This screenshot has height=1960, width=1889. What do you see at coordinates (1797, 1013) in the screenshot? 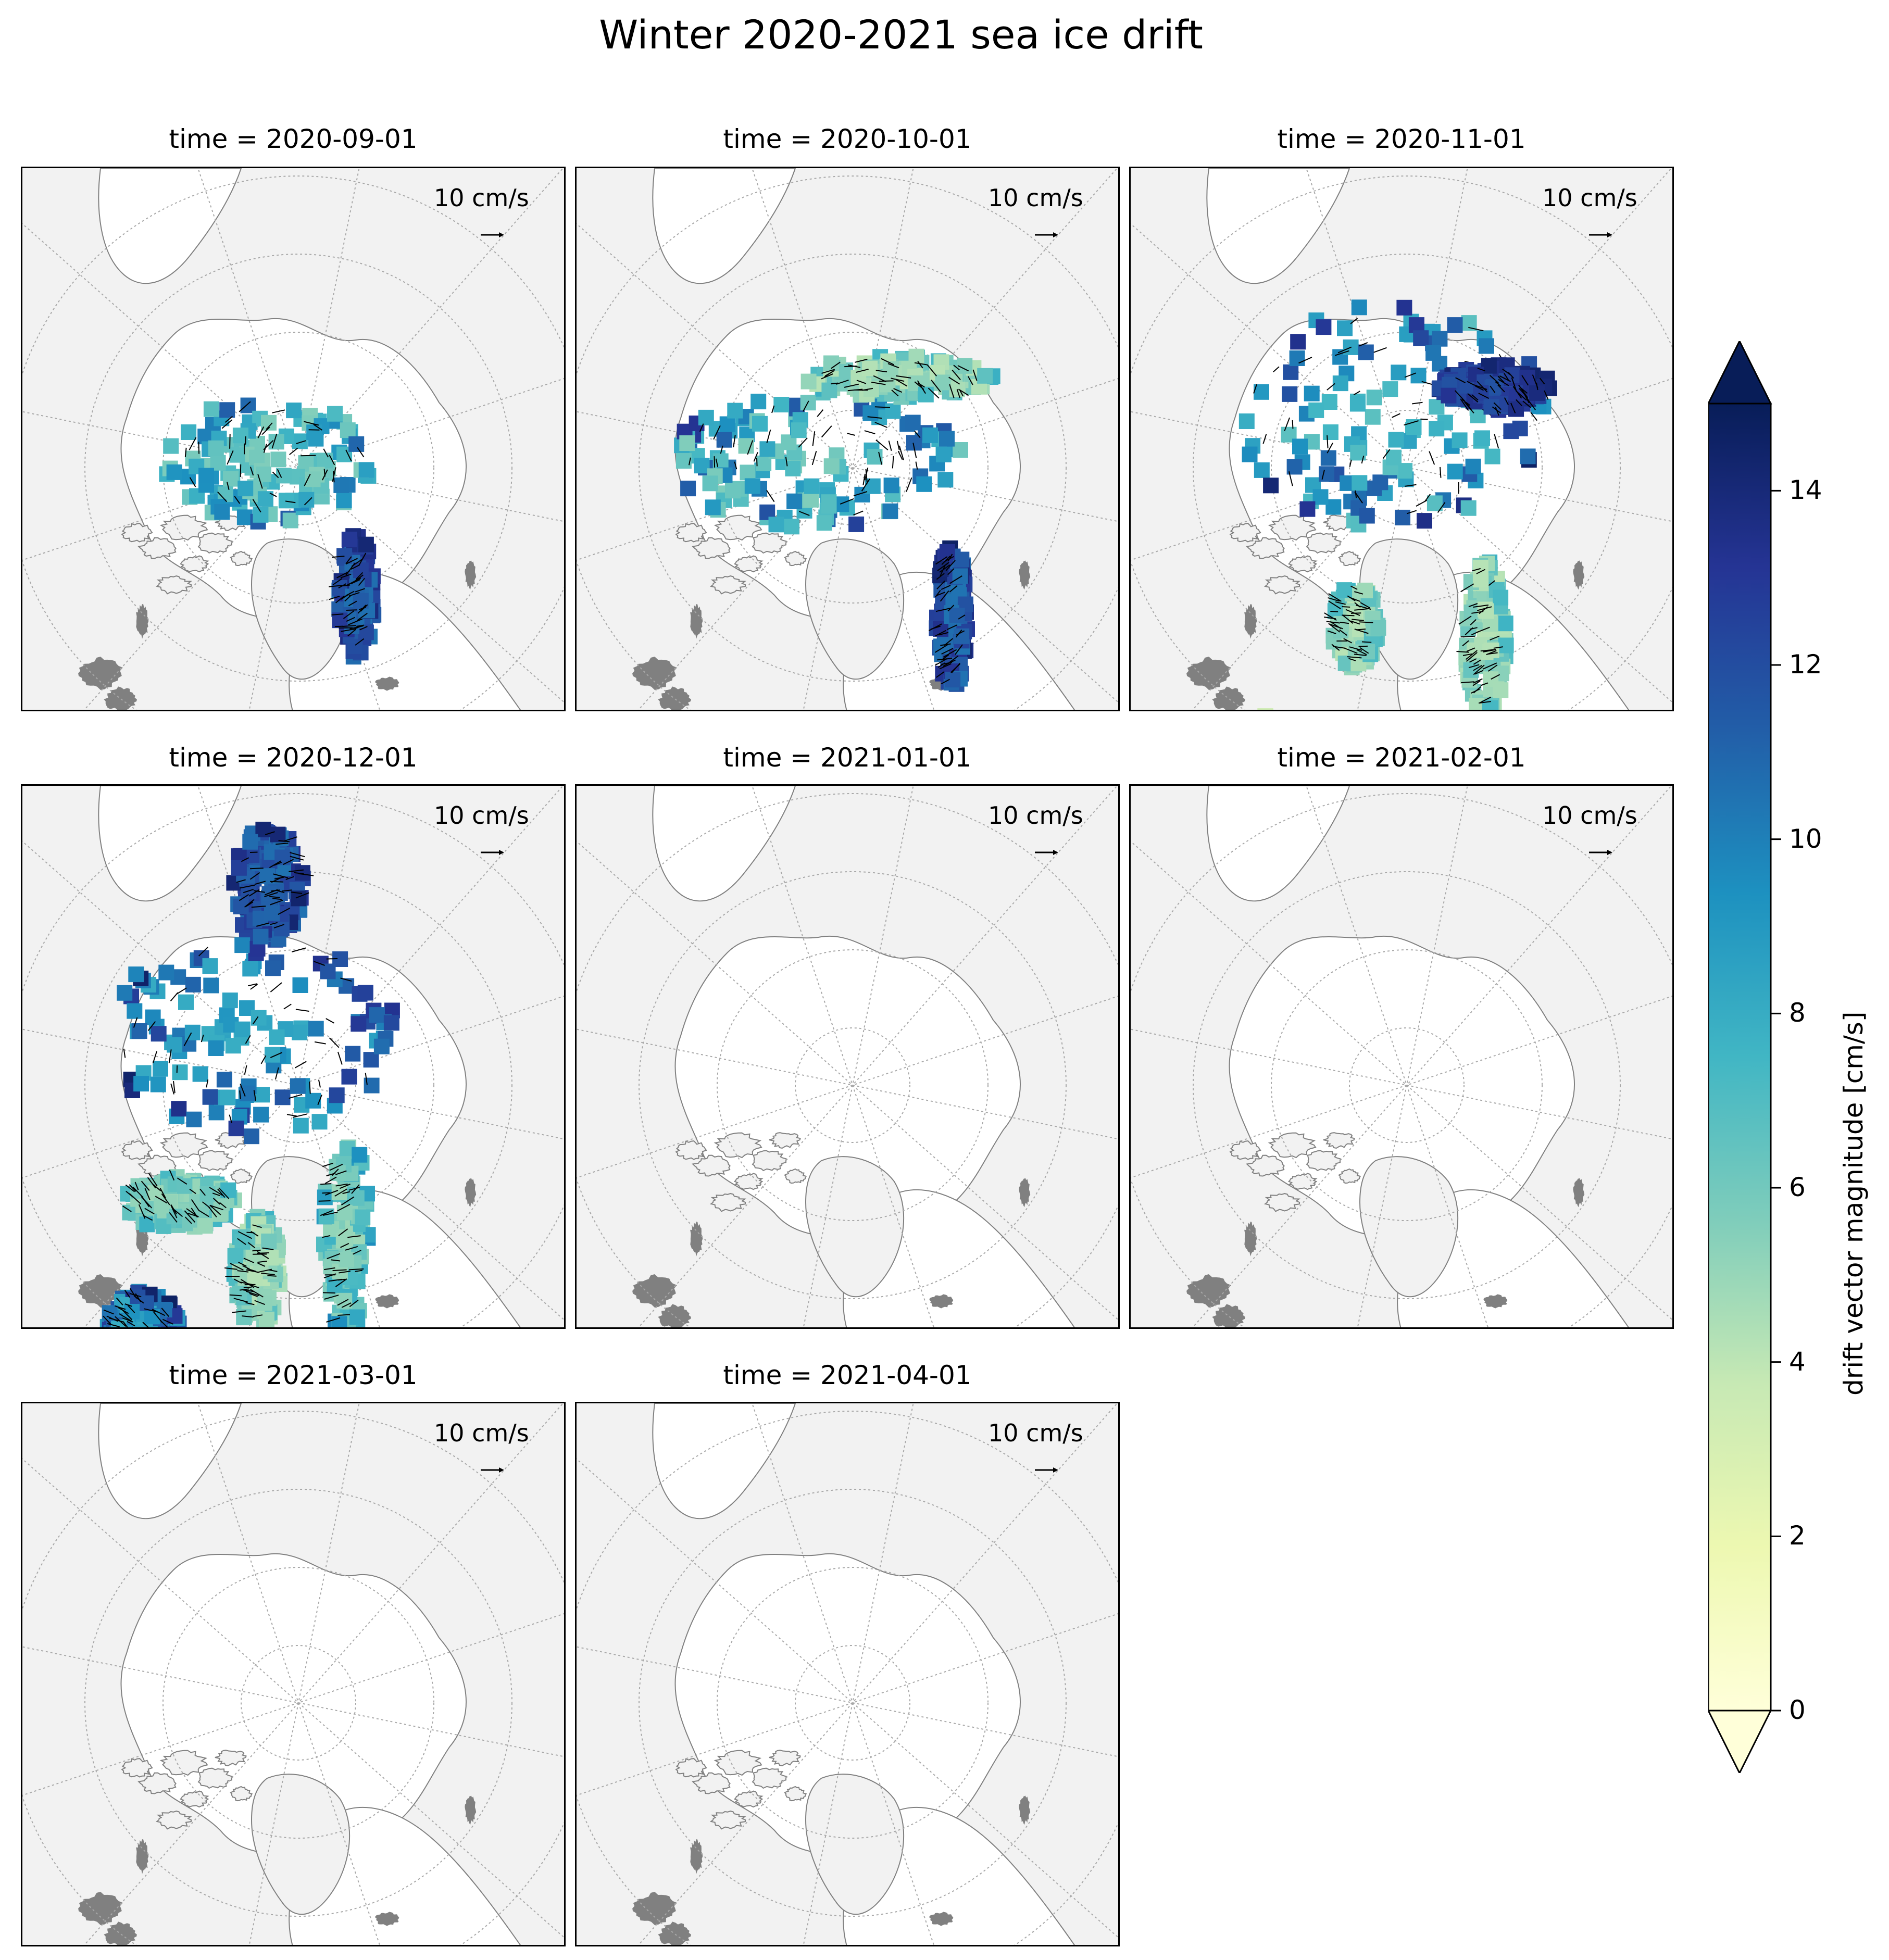
I see `colorbar-tick-label: 8` at bounding box center [1797, 1013].